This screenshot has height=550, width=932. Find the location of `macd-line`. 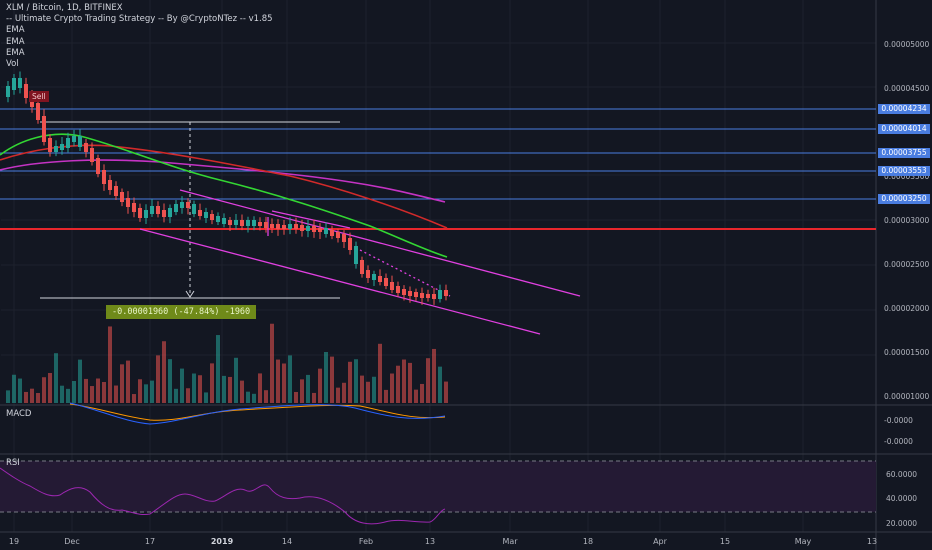

macd-line is located at coordinates (257, 413).